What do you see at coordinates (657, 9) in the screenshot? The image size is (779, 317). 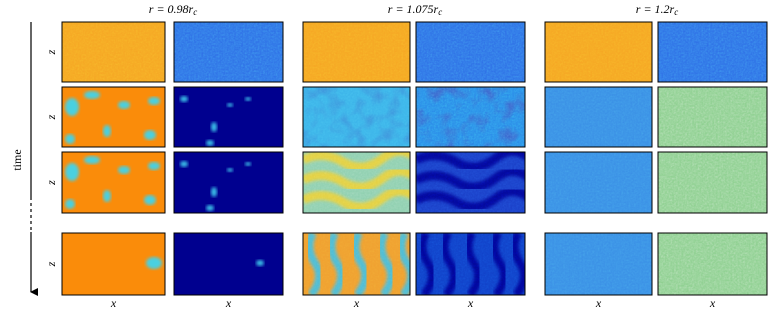 I see `column-title: r = 1.2rc` at bounding box center [657, 9].